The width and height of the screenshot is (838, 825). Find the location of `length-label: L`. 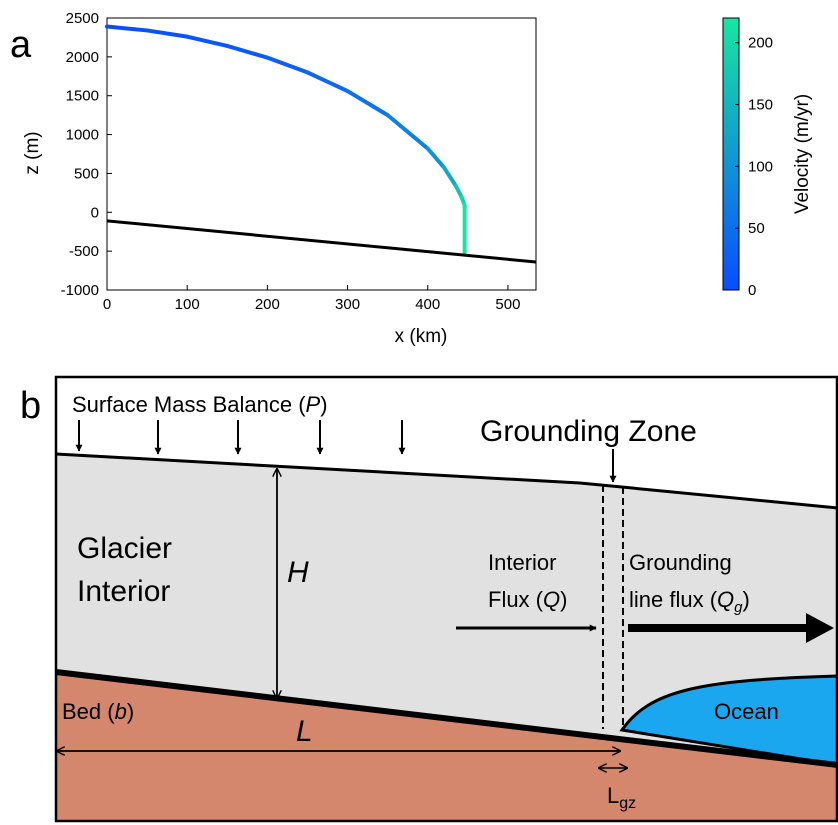

length-label: L is located at coordinates (304, 731).